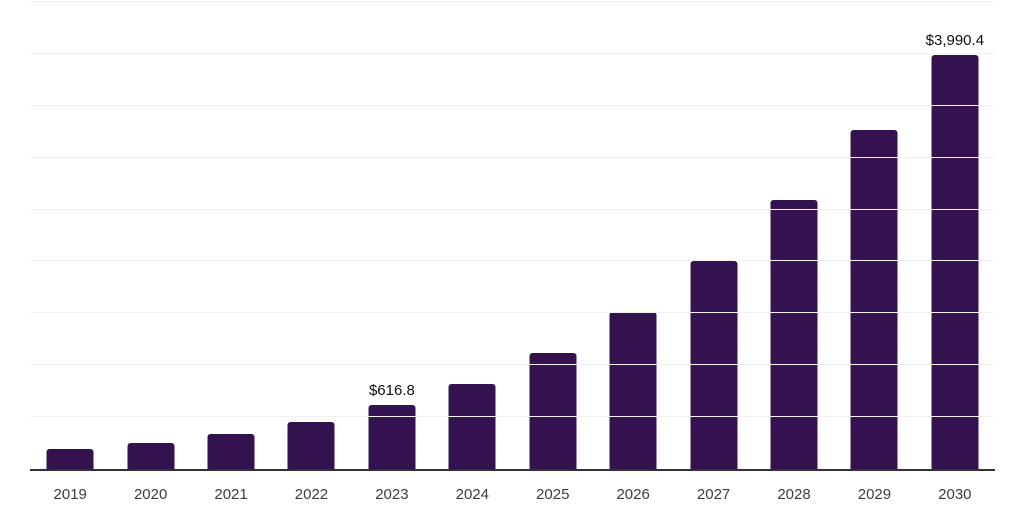 This screenshot has width=1024, height=512. Describe the element at coordinates (633, 235) in the screenshot. I see `bar-slot-2026` at that location.